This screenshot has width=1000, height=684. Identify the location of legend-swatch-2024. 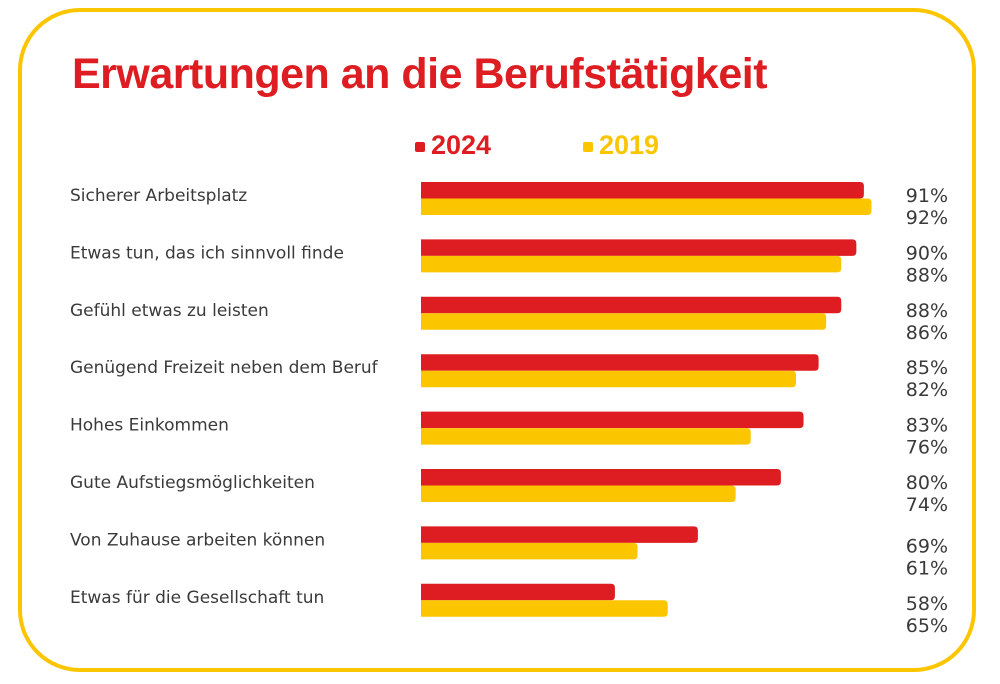
(420, 146).